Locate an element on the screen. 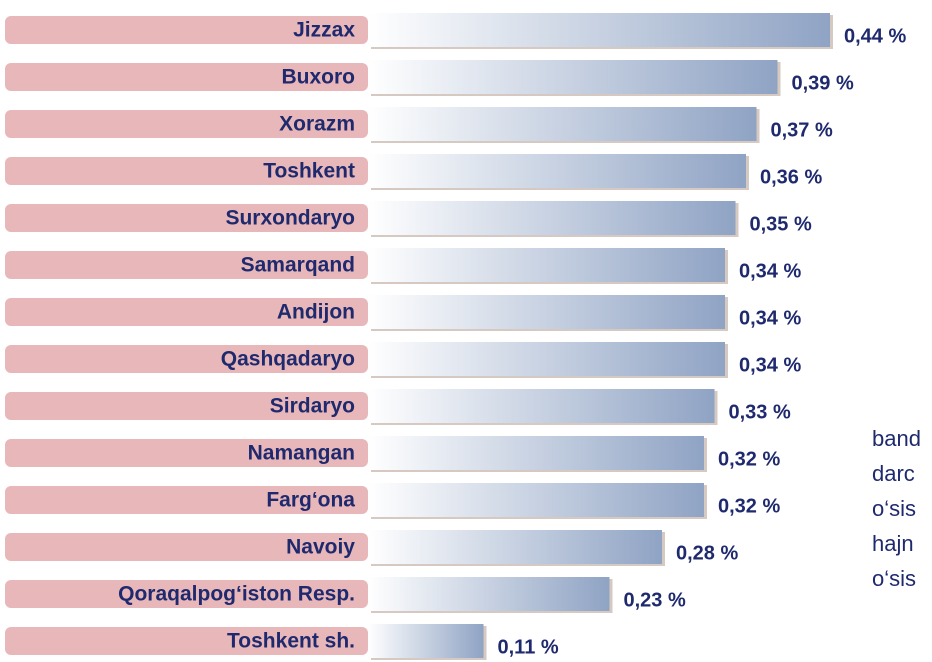  value-label: 0,36 % is located at coordinates (791, 177).